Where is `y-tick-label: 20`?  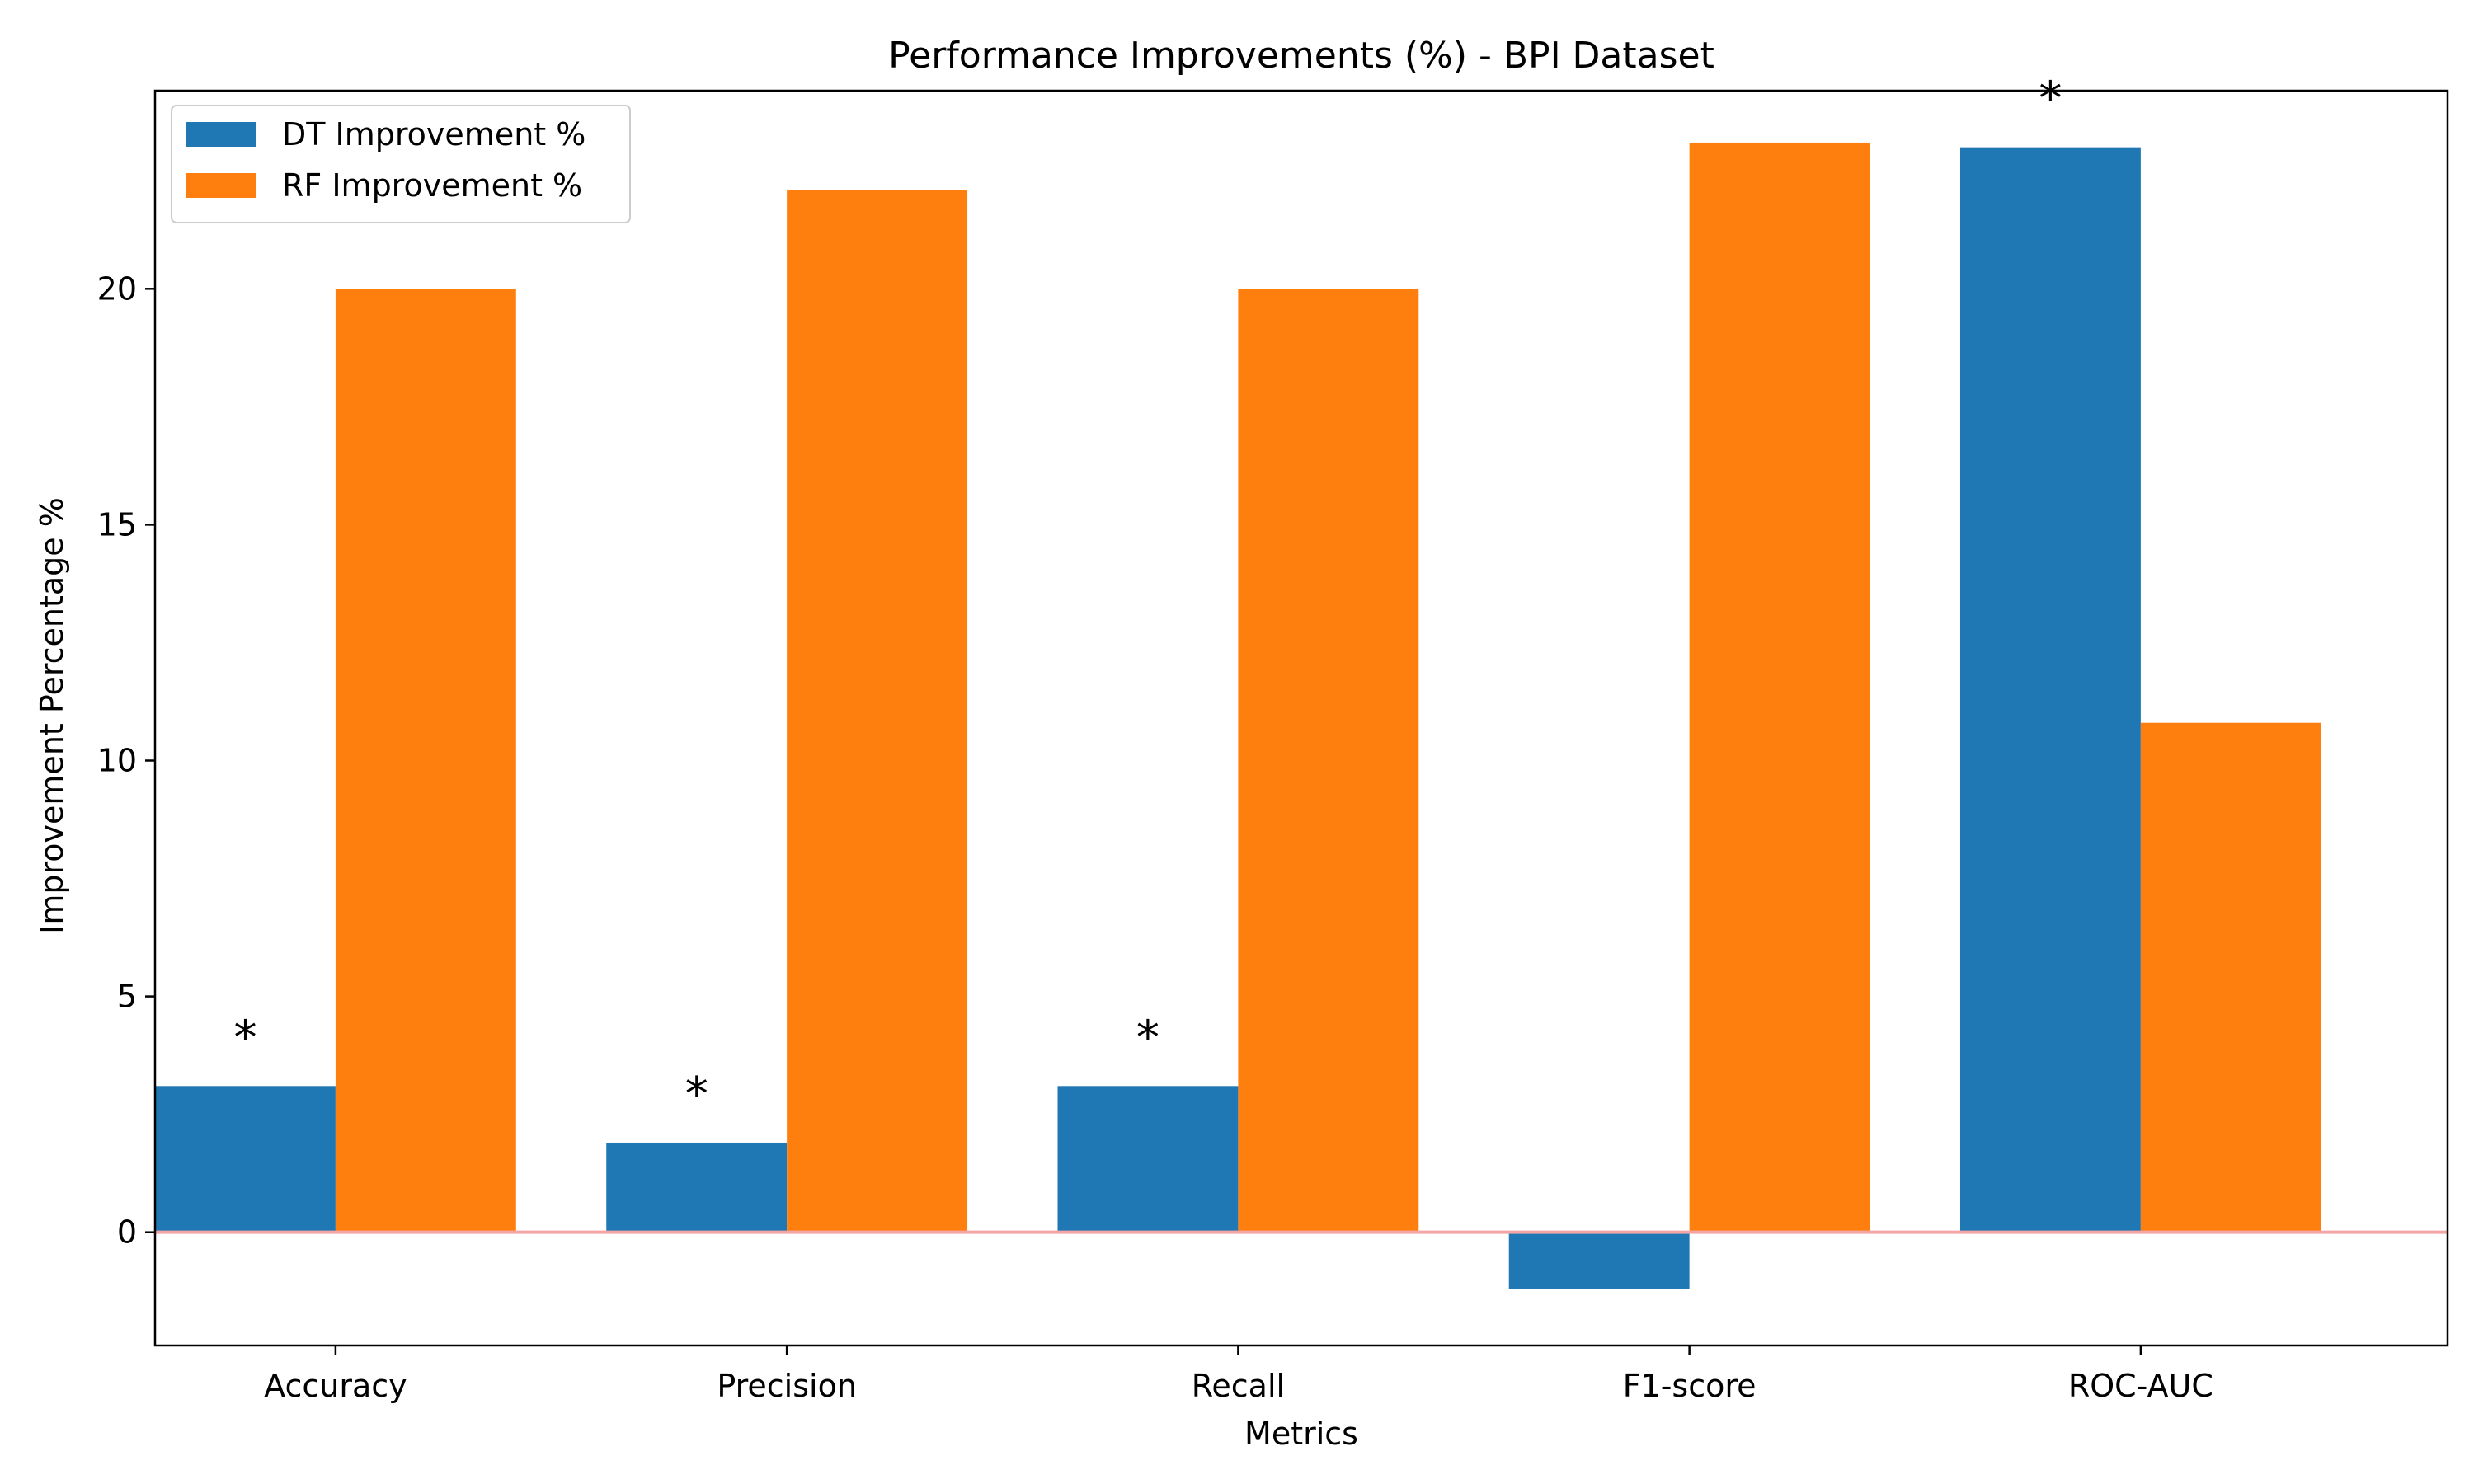 y-tick-label: 20 is located at coordinates (117, 288).